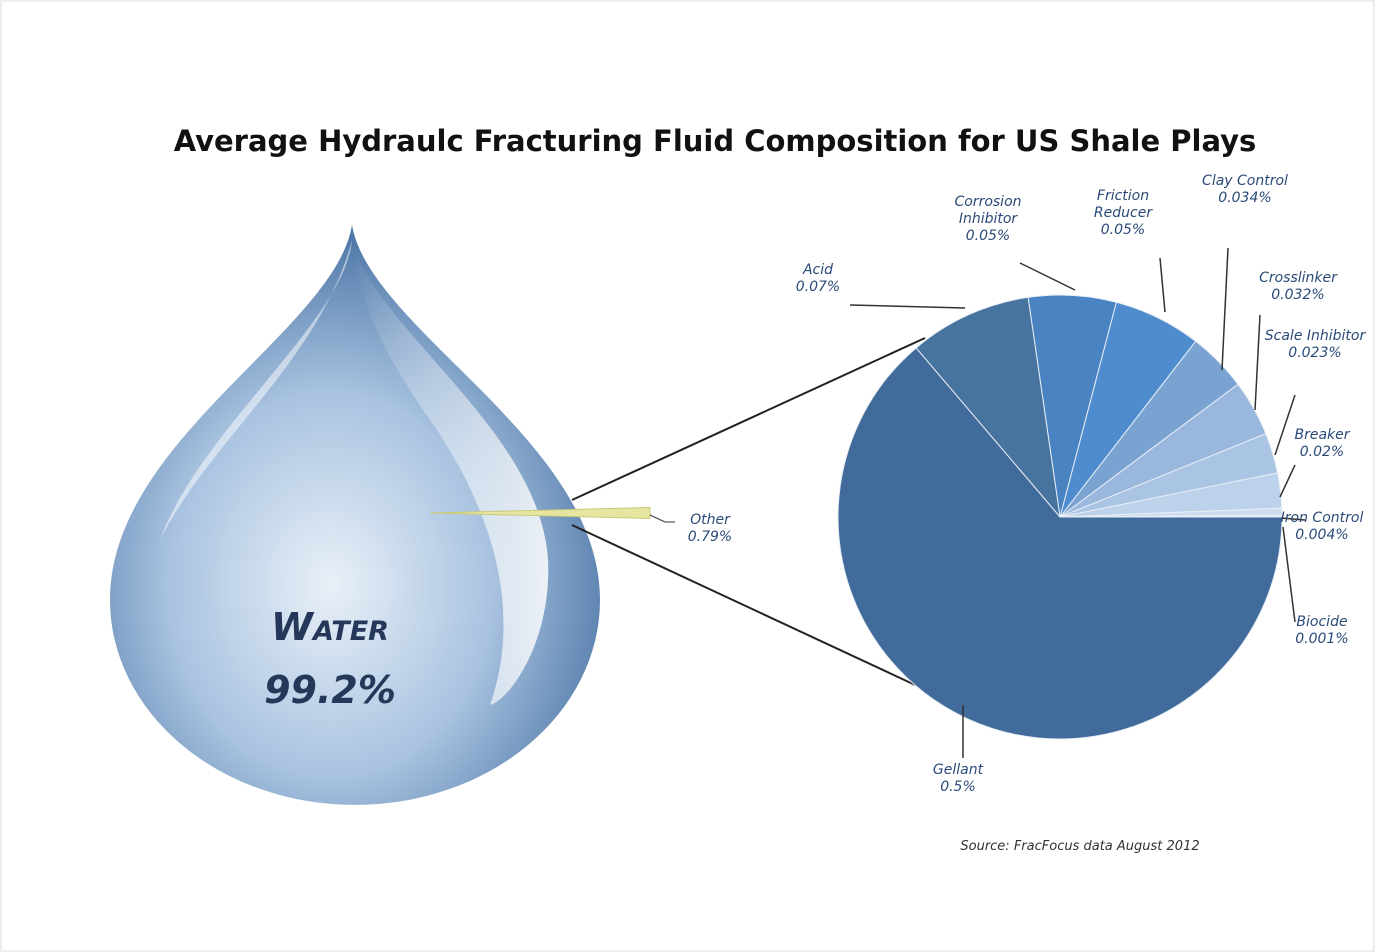  Describe the element at coordinates (1322, 435) in the screenshot. I see `label-text: Breaker` at that location.